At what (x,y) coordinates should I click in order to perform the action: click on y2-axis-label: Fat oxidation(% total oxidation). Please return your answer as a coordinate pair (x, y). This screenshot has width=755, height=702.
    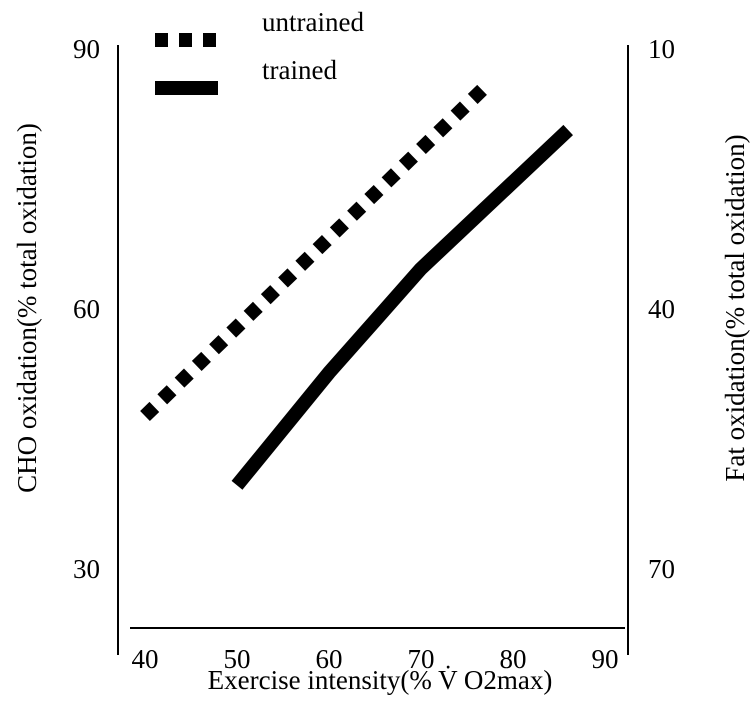
    Looking at the image, I should click on (735, 307).